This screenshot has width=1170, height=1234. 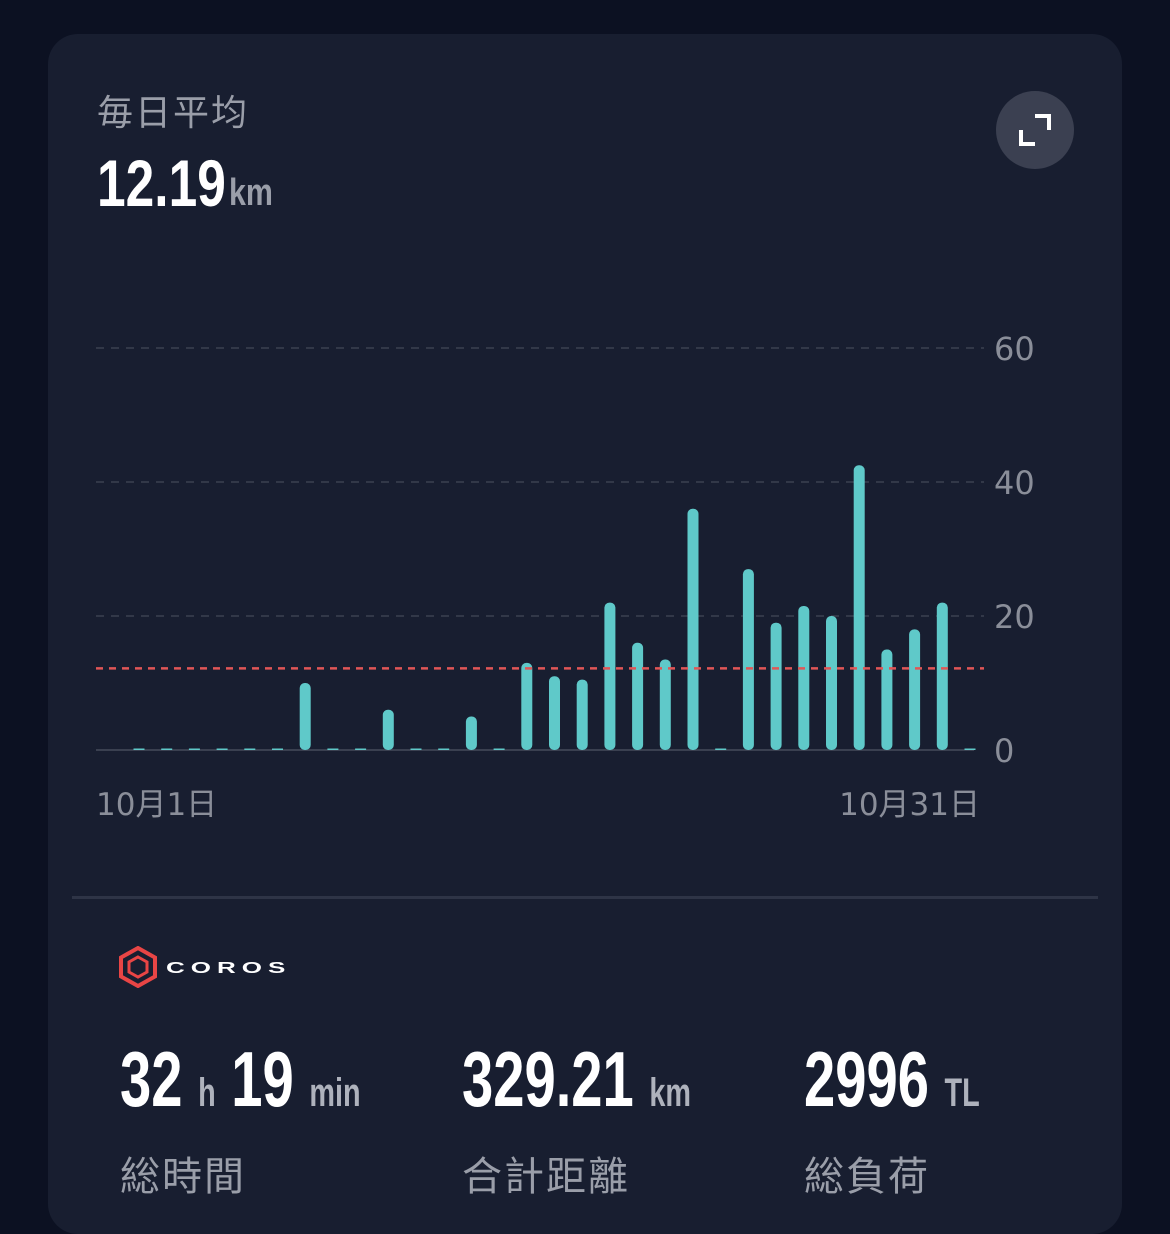 What do you see at coordinates (867, 1177) in the screenshot?
I see `stat-label: 総負荷` at bounding box center [867, 1177].